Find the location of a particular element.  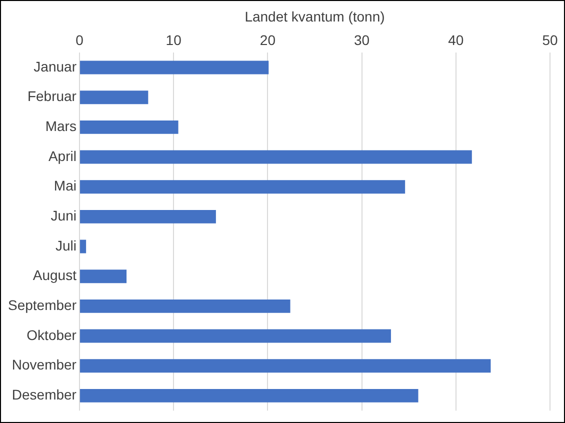

y-tick-label: Mars is located at coordinates (60, 126).